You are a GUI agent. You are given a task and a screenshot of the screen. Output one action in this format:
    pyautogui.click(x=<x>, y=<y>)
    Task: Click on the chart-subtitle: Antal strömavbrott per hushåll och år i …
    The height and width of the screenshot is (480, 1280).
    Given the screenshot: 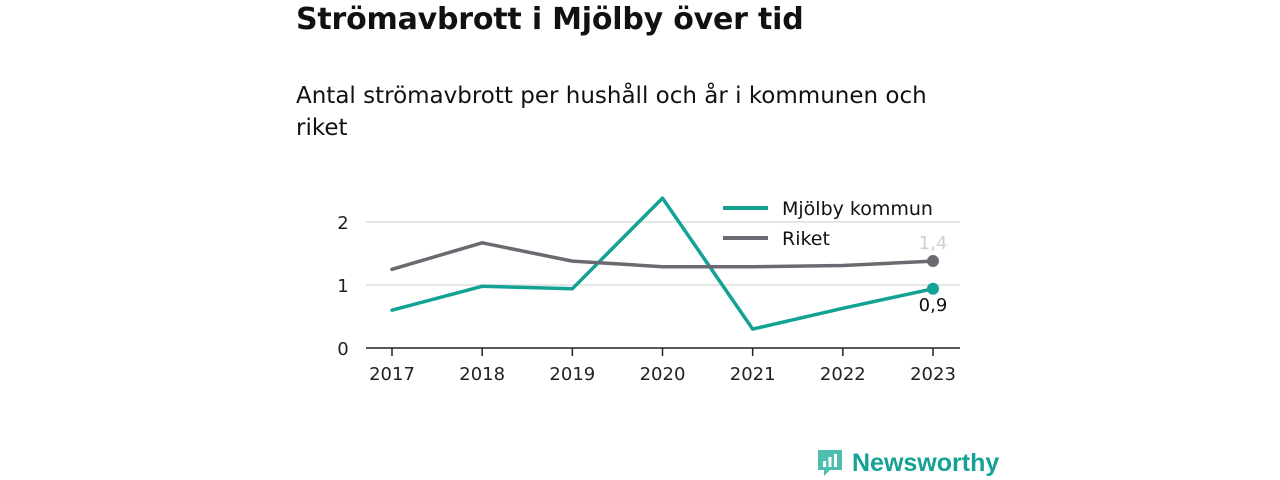 What is the action you would take?
    pyautogui.click(x=611, y=112)
    